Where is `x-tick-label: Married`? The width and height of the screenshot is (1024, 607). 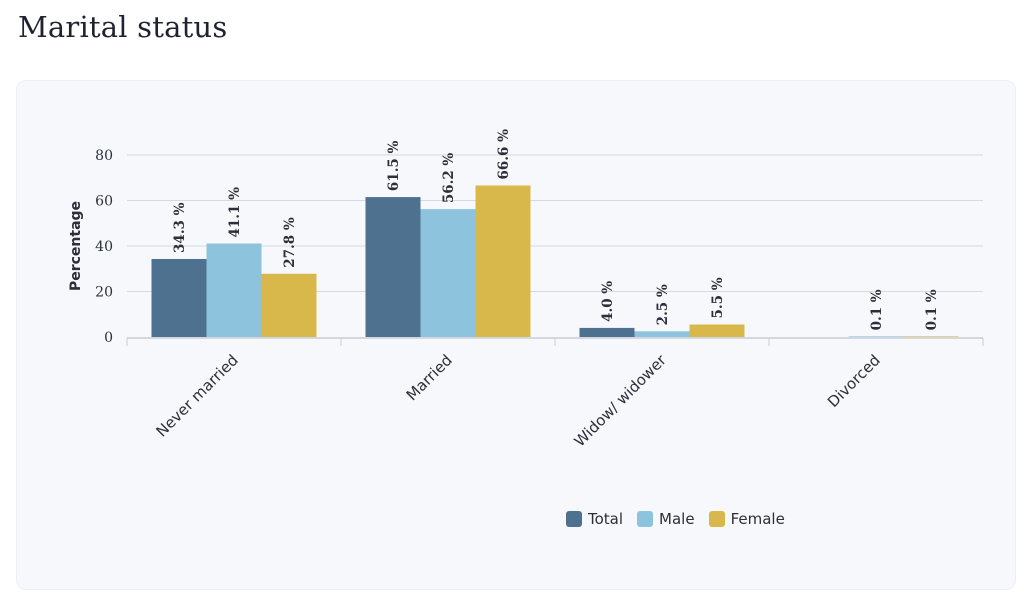
x-tick-label: Married is located at coordinates (429, 377).